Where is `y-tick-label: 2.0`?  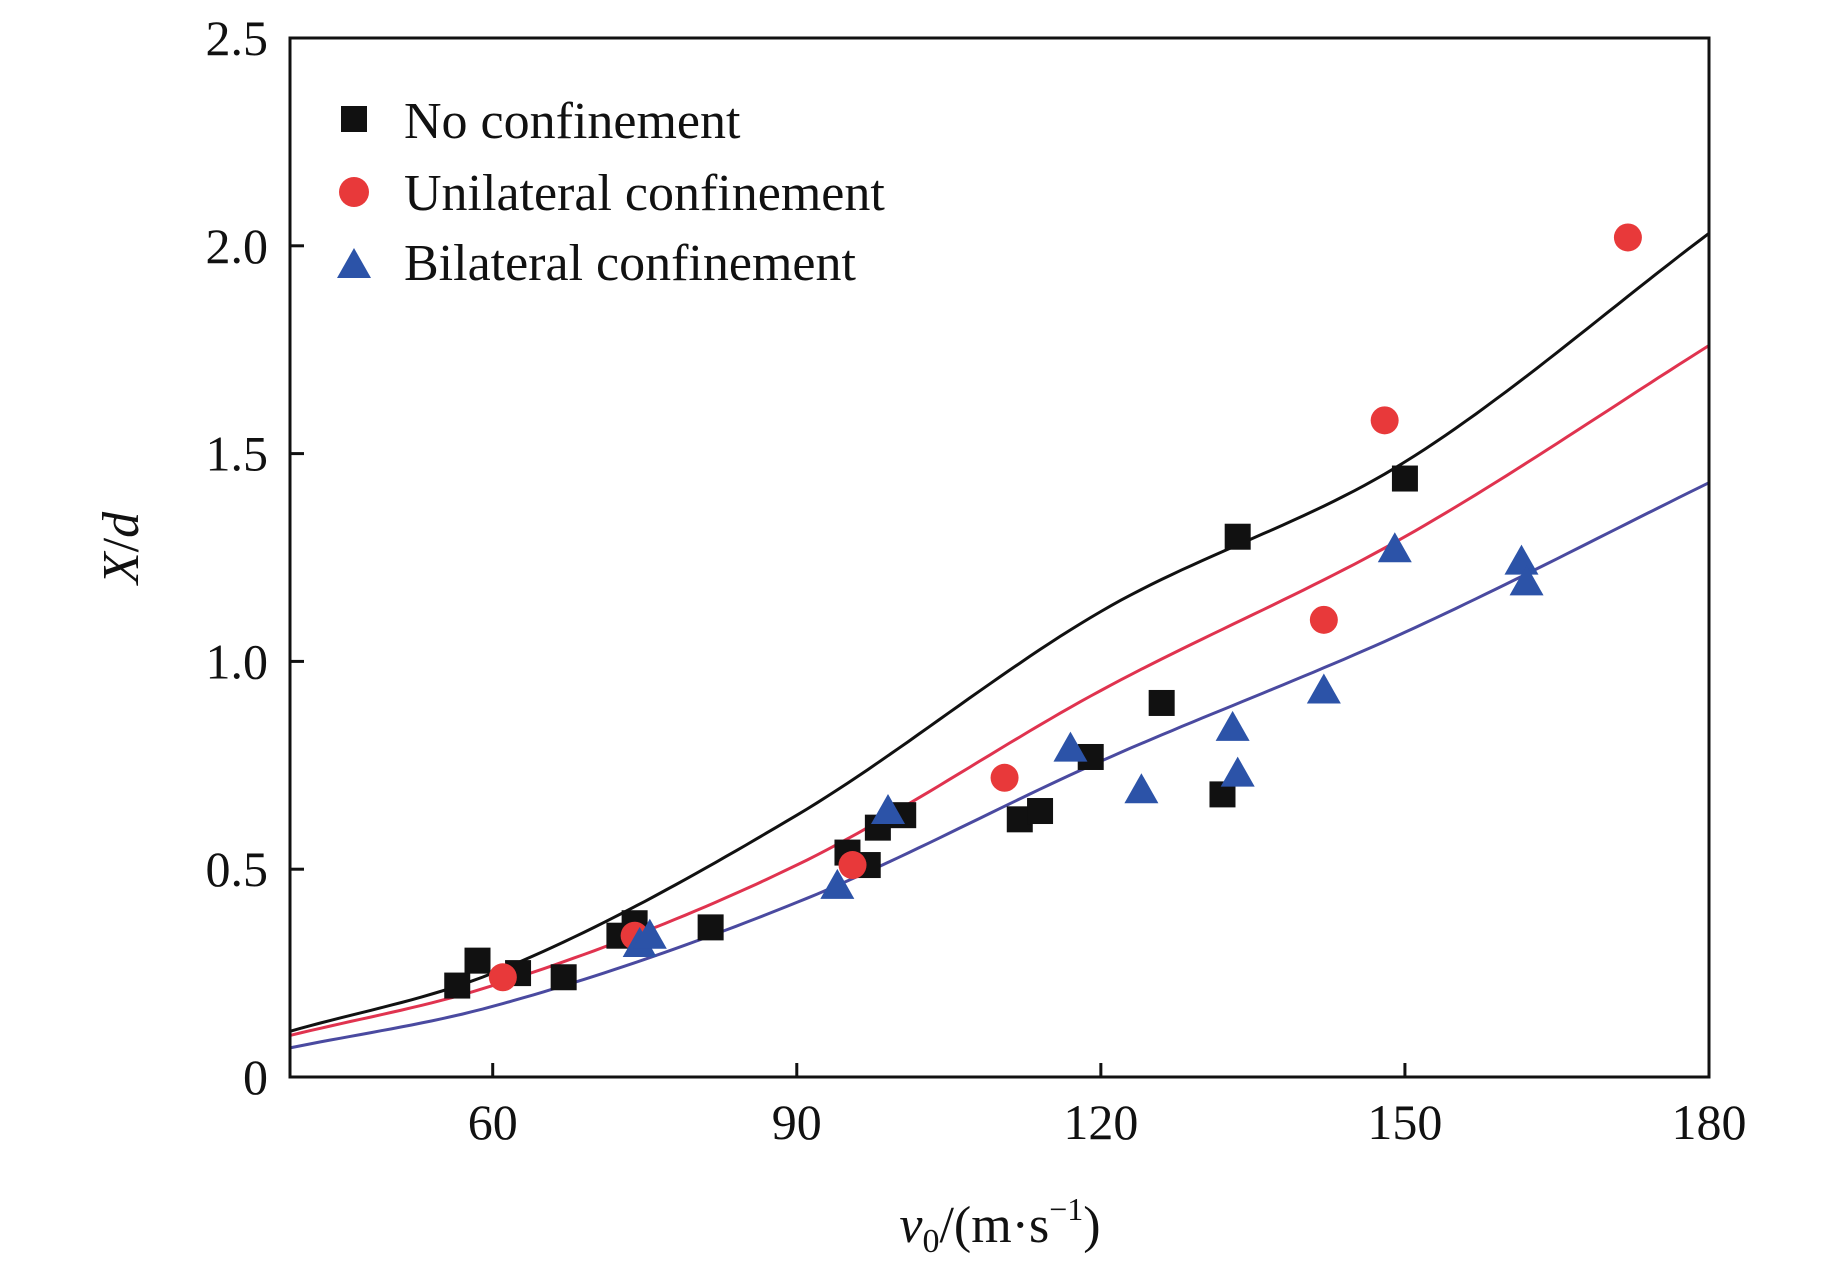
y-tick-label: 2.0 is located at coordinates (237, 246).